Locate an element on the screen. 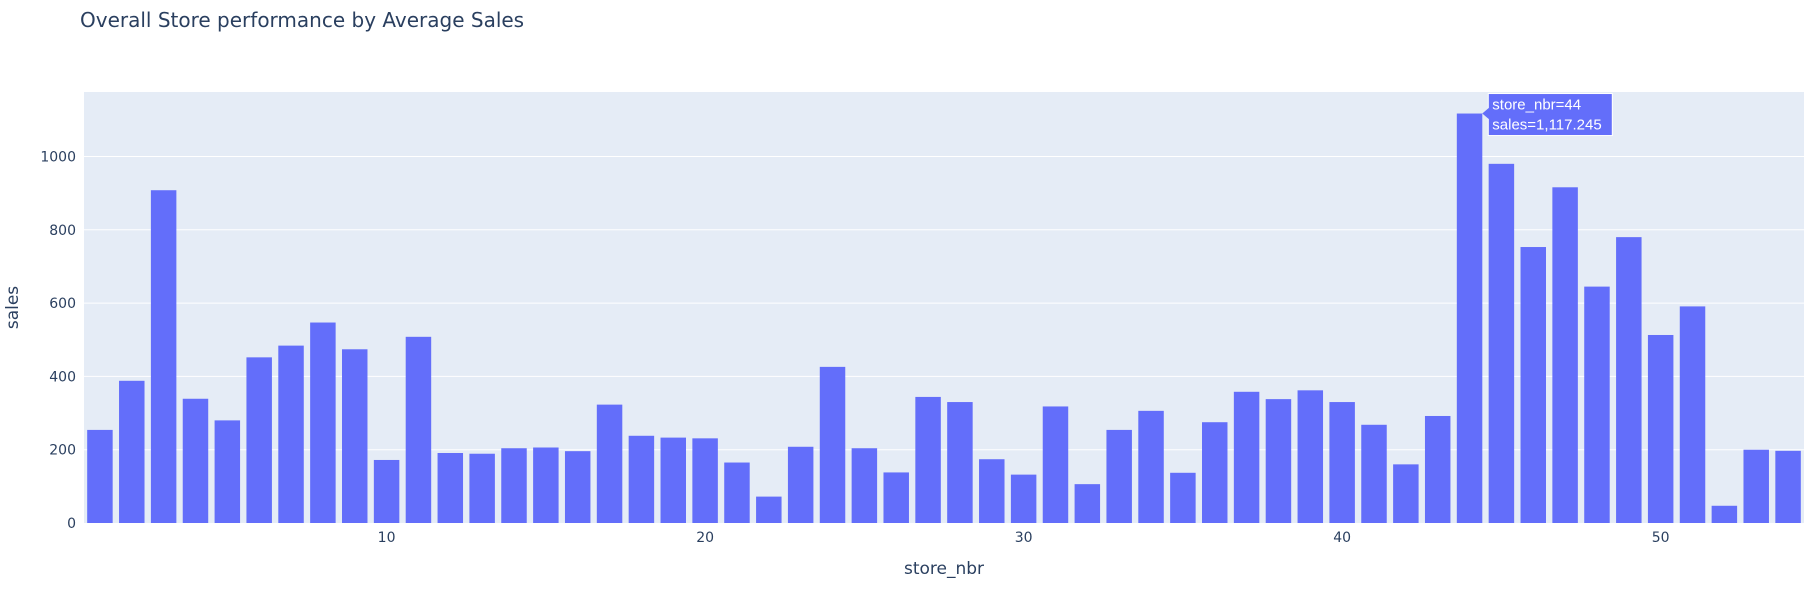 This screenshot has height=591, width=1810. y-tick-label: 600 is located at coordinates (62, 304).